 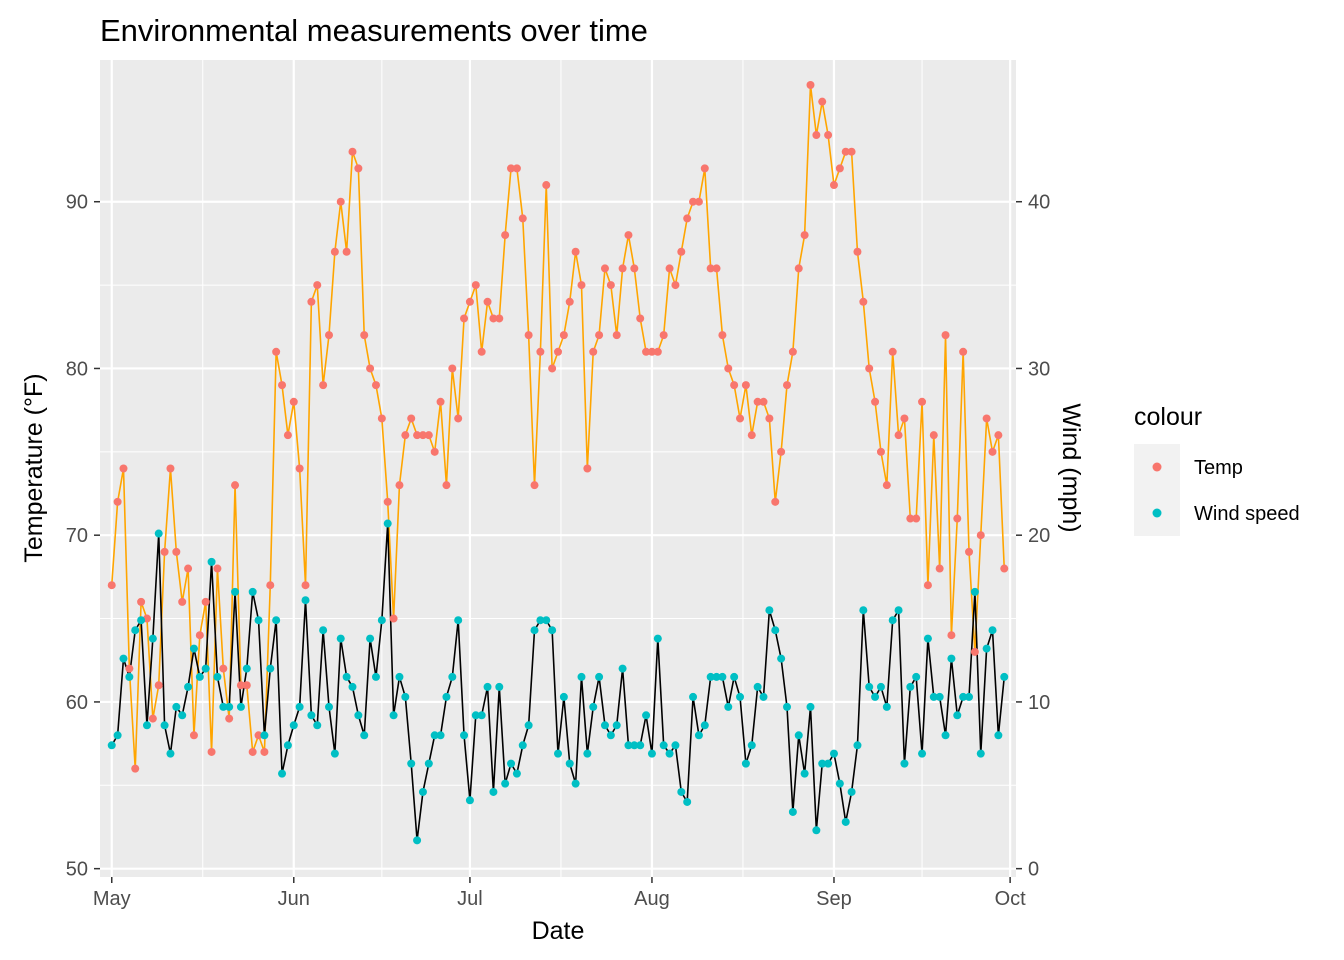 I want to click on y2-tick-label: 20, so click(x=1039, y=536).